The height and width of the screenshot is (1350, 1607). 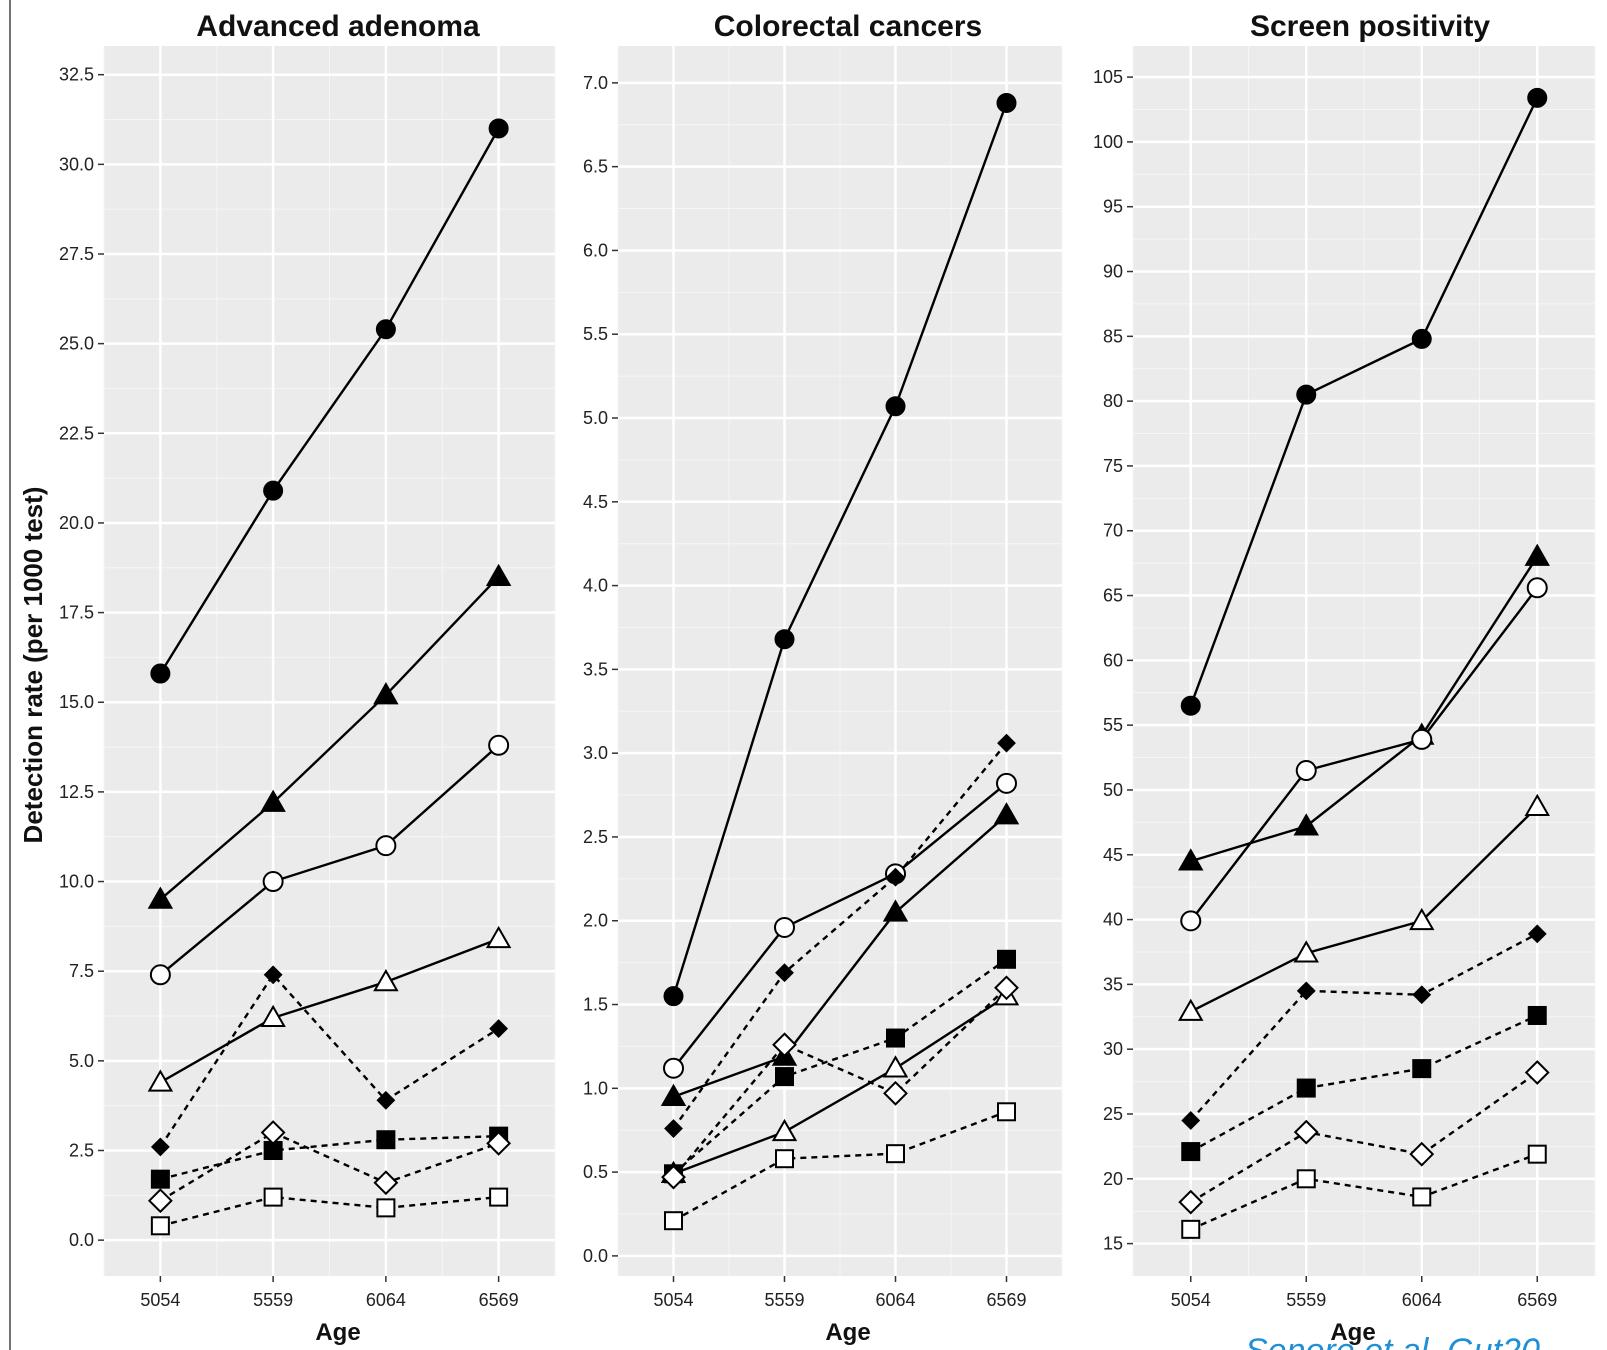 What do you see at coordinates (1113, 984) in the screenshot?
I see `y-tick-label: 35` at bounding box center [1113, 984].